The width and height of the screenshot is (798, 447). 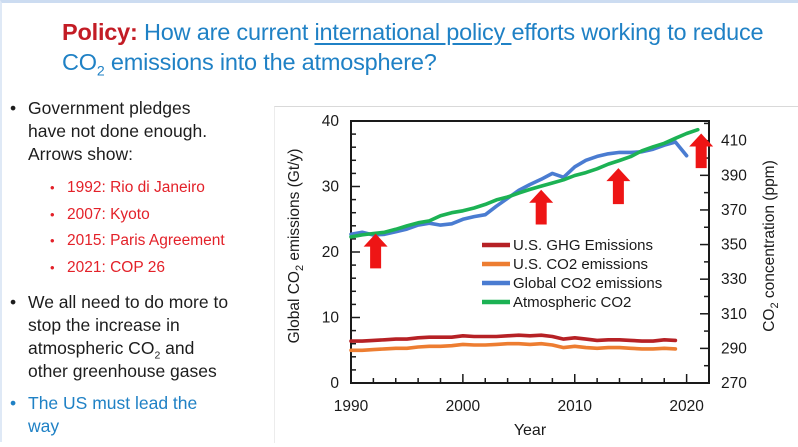 What do you see at coordinates (572, 302) in the screenshot?
I see `legend-label: Atmospheric CO2` at bounding box center [572, 302].